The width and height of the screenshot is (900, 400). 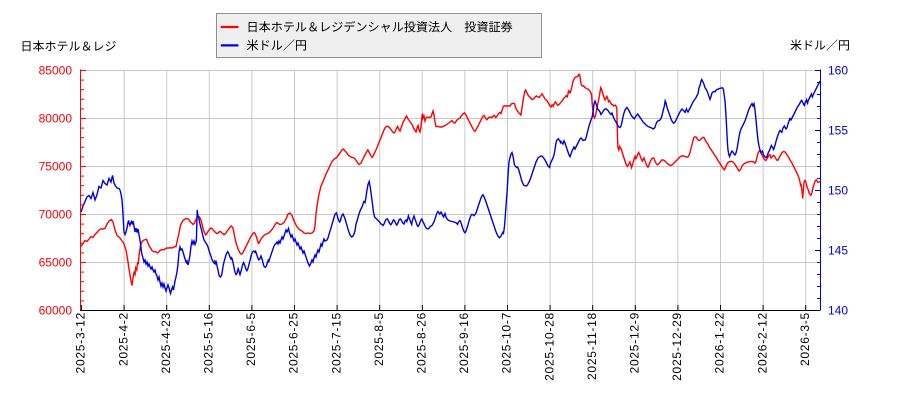 What do you see at coordinates (838, 251) in the screenshot?
I see `svg-text: 145` at bounding box center [838, 251].